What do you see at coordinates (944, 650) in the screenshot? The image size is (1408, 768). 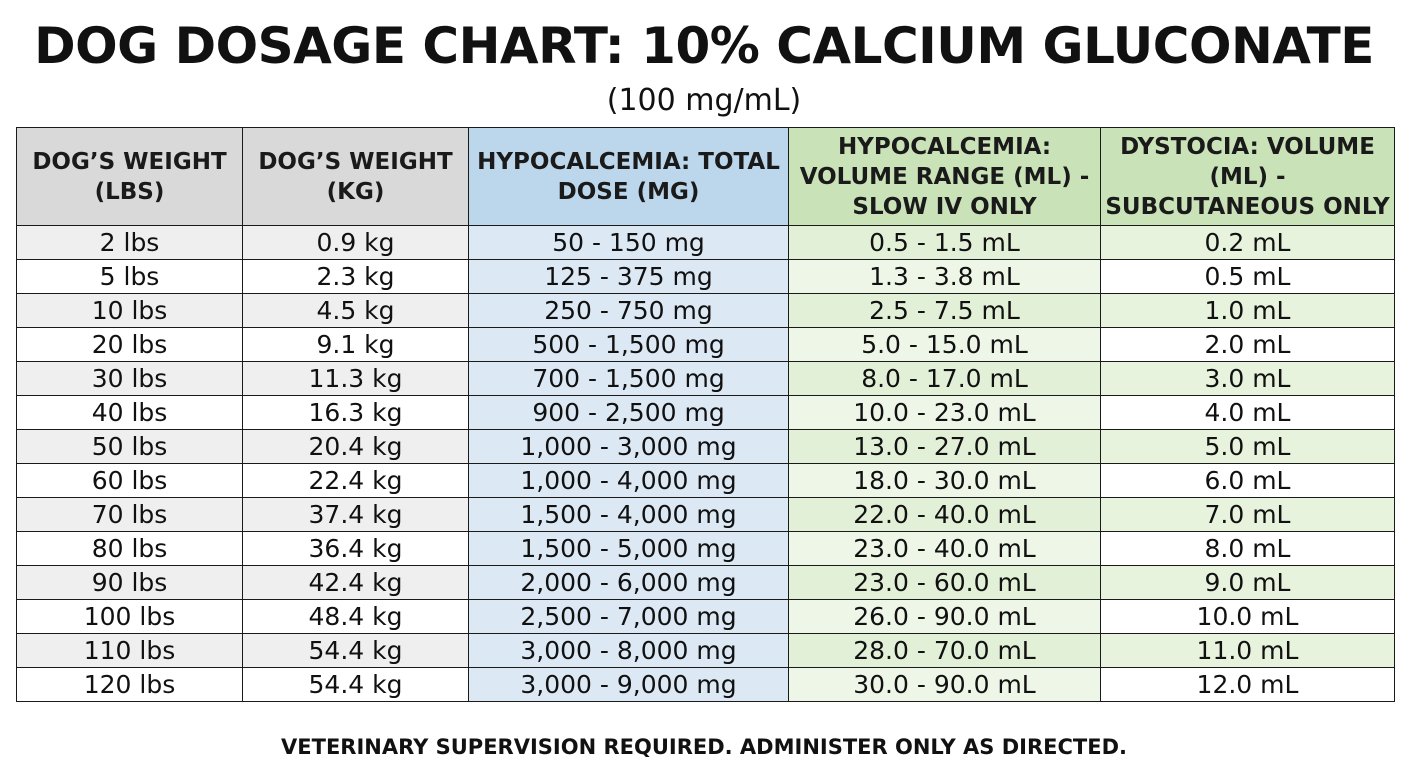 I see `cell-hypocalcemia-volume: 28.0 - 70.0 mL` at bounding box center [944, 650].